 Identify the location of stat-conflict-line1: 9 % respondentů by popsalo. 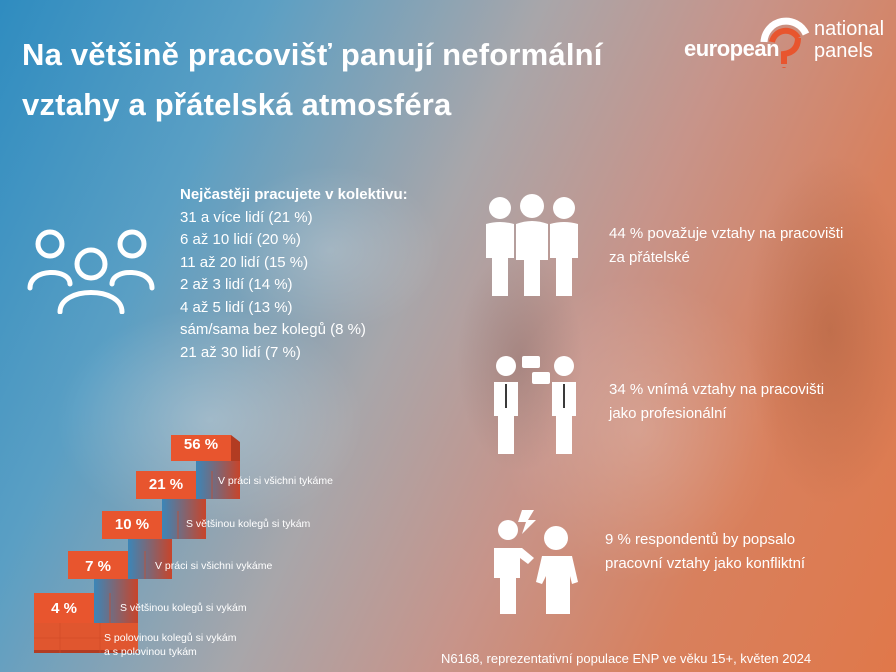
(700, 539).